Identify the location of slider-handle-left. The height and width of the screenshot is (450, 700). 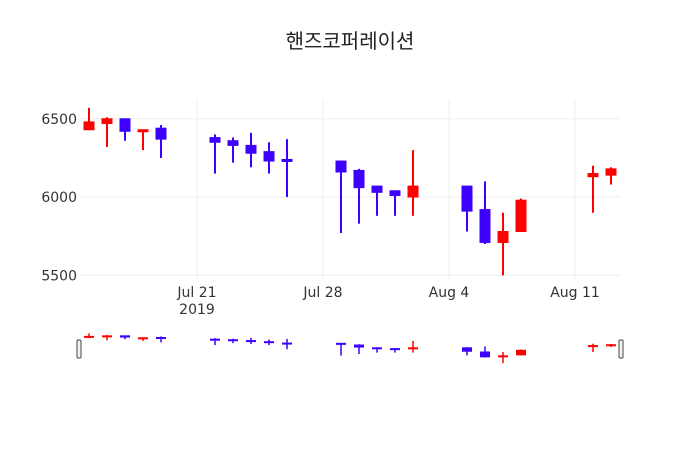
(79, 349).